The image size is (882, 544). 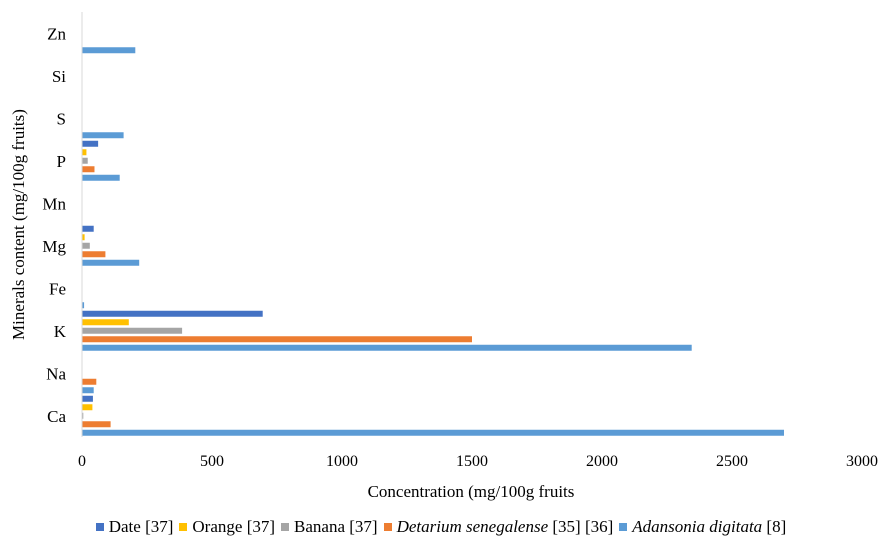 I want to click on bar-detarium-senegalense-na, so click(x=89, y=381).